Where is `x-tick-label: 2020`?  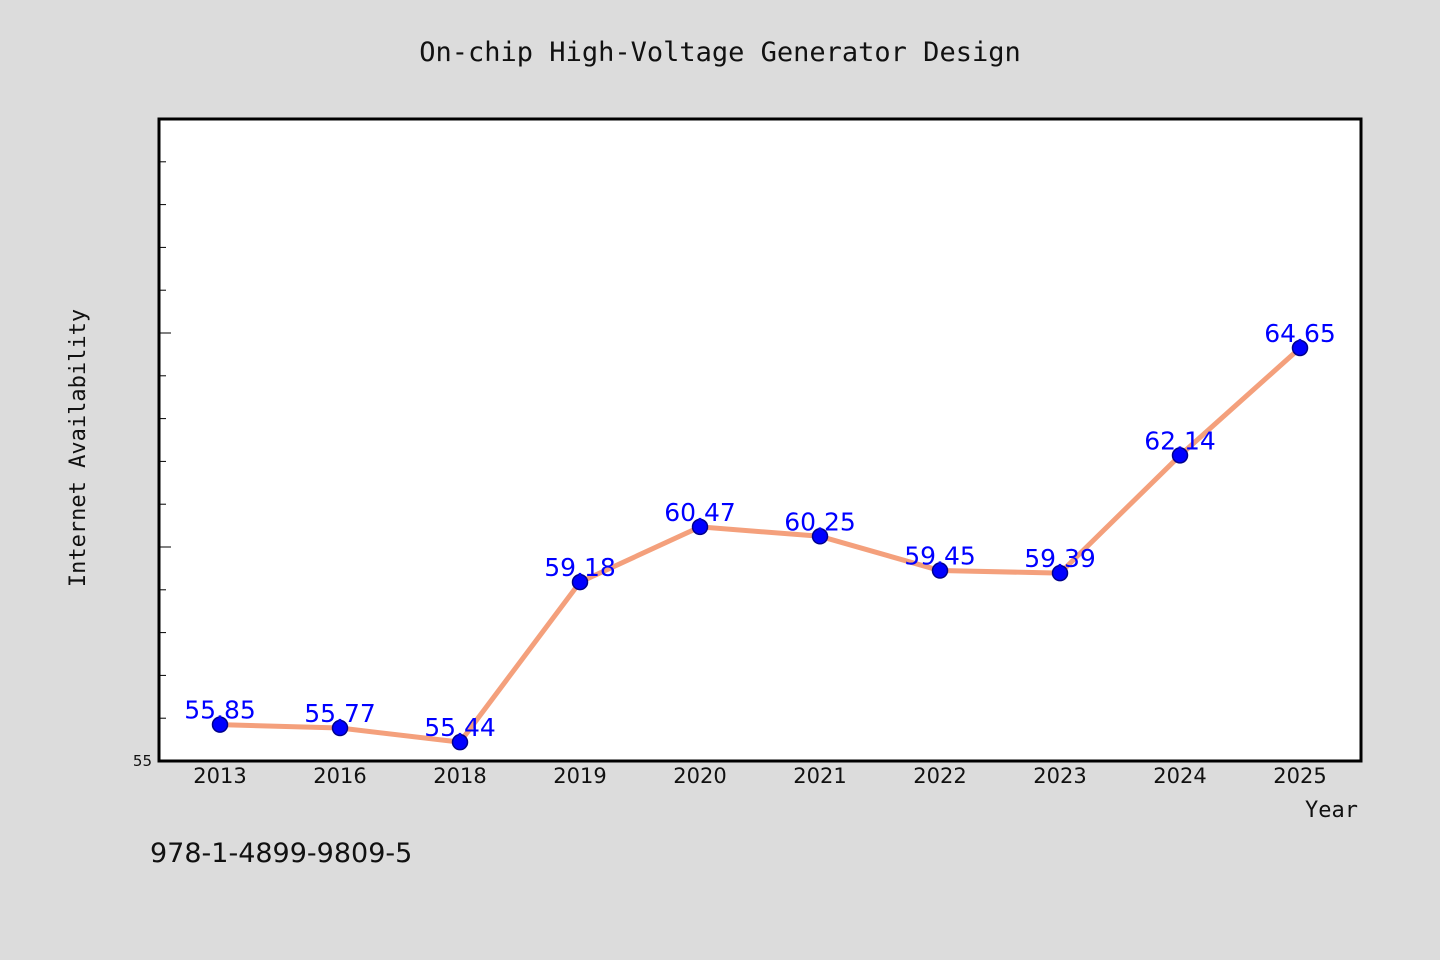
x-tick-label: 2020 is located at coordinates (699, 776).